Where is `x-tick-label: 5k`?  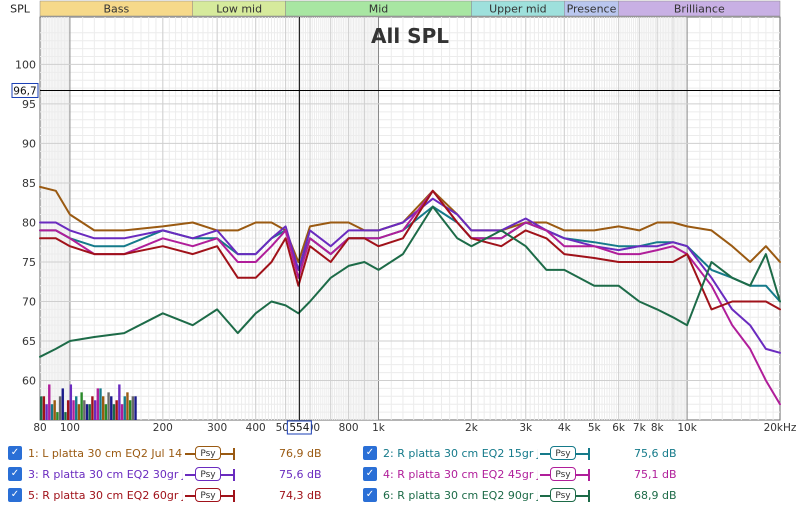
x-tick-label: 5k is located at coordinates (595, 428).